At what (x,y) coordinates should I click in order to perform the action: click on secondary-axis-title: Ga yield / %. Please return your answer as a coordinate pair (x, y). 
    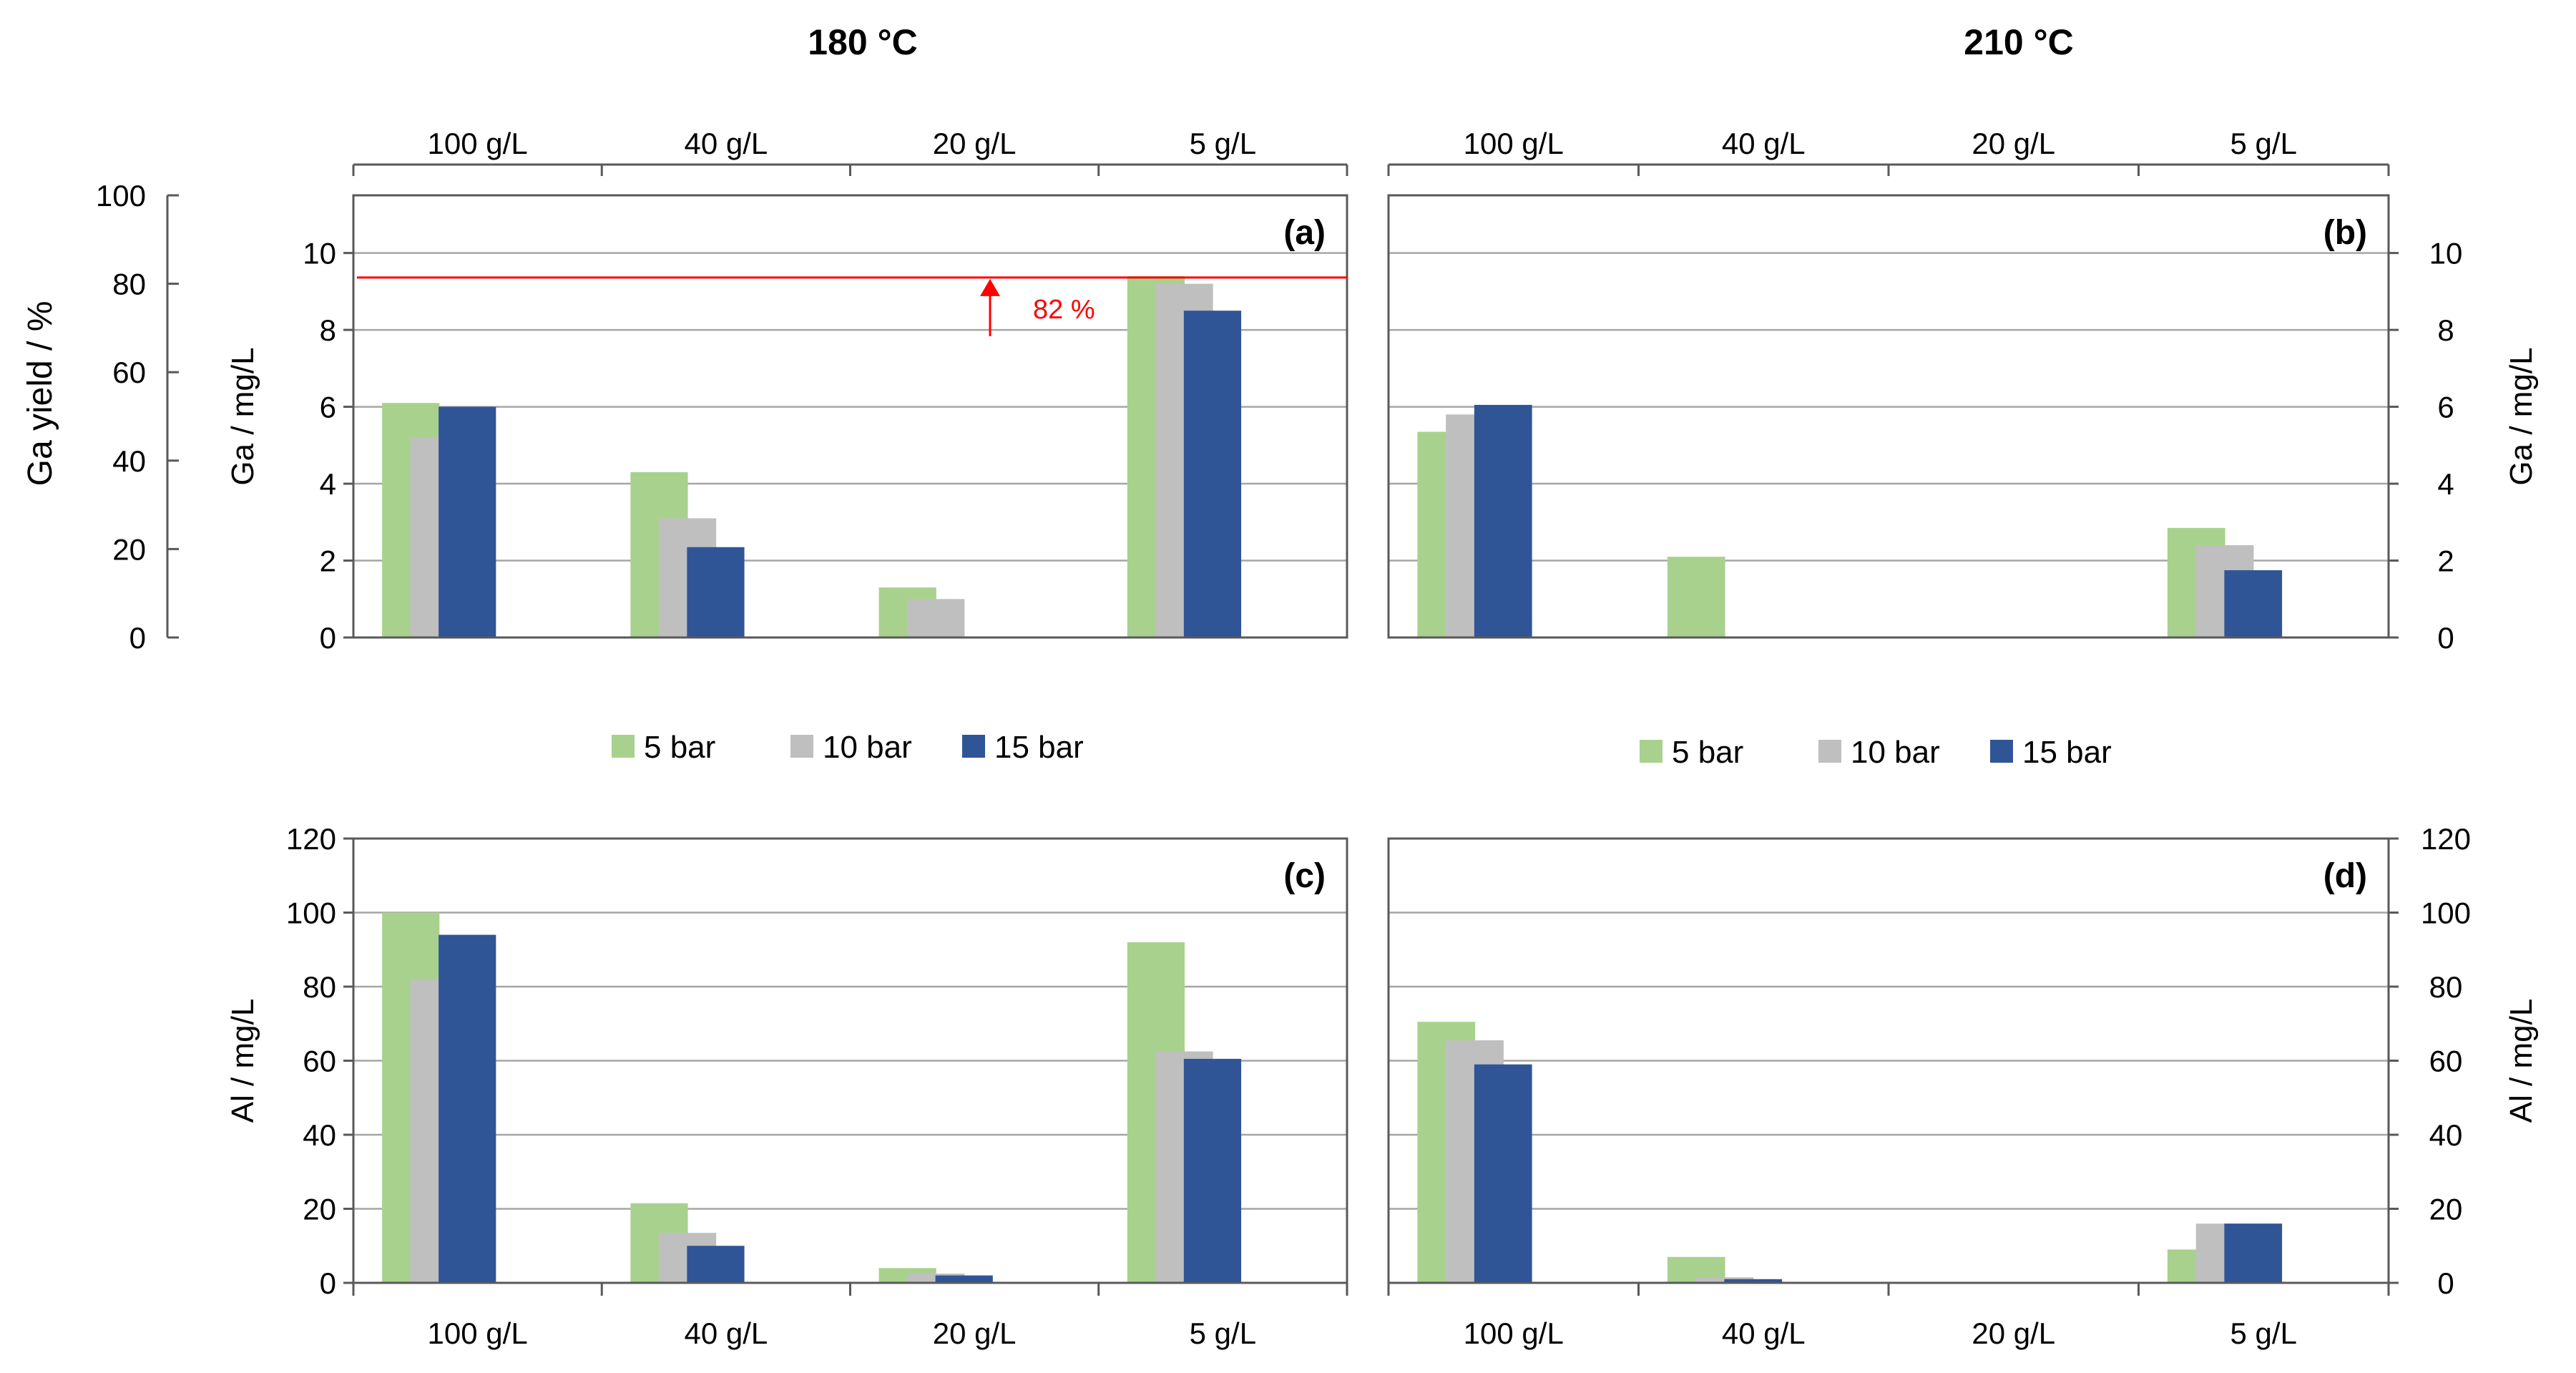
    Looking at the image, I should click on (40, 394).